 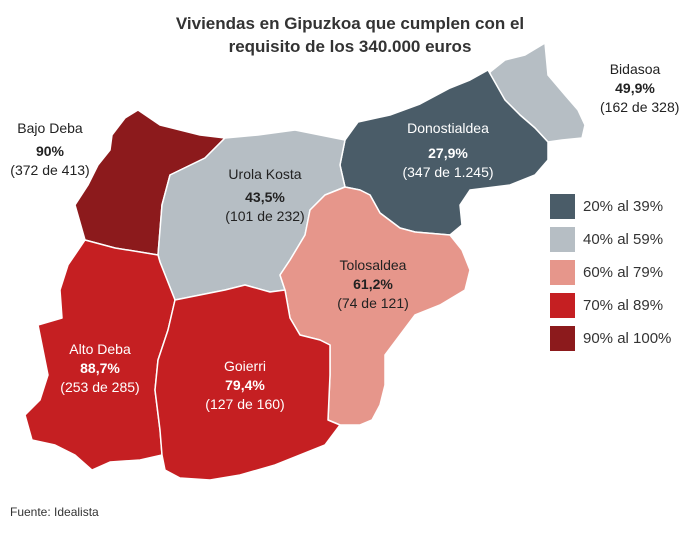 I want to click on legend-label: 20% al 39%, so click(x=623, y=206).